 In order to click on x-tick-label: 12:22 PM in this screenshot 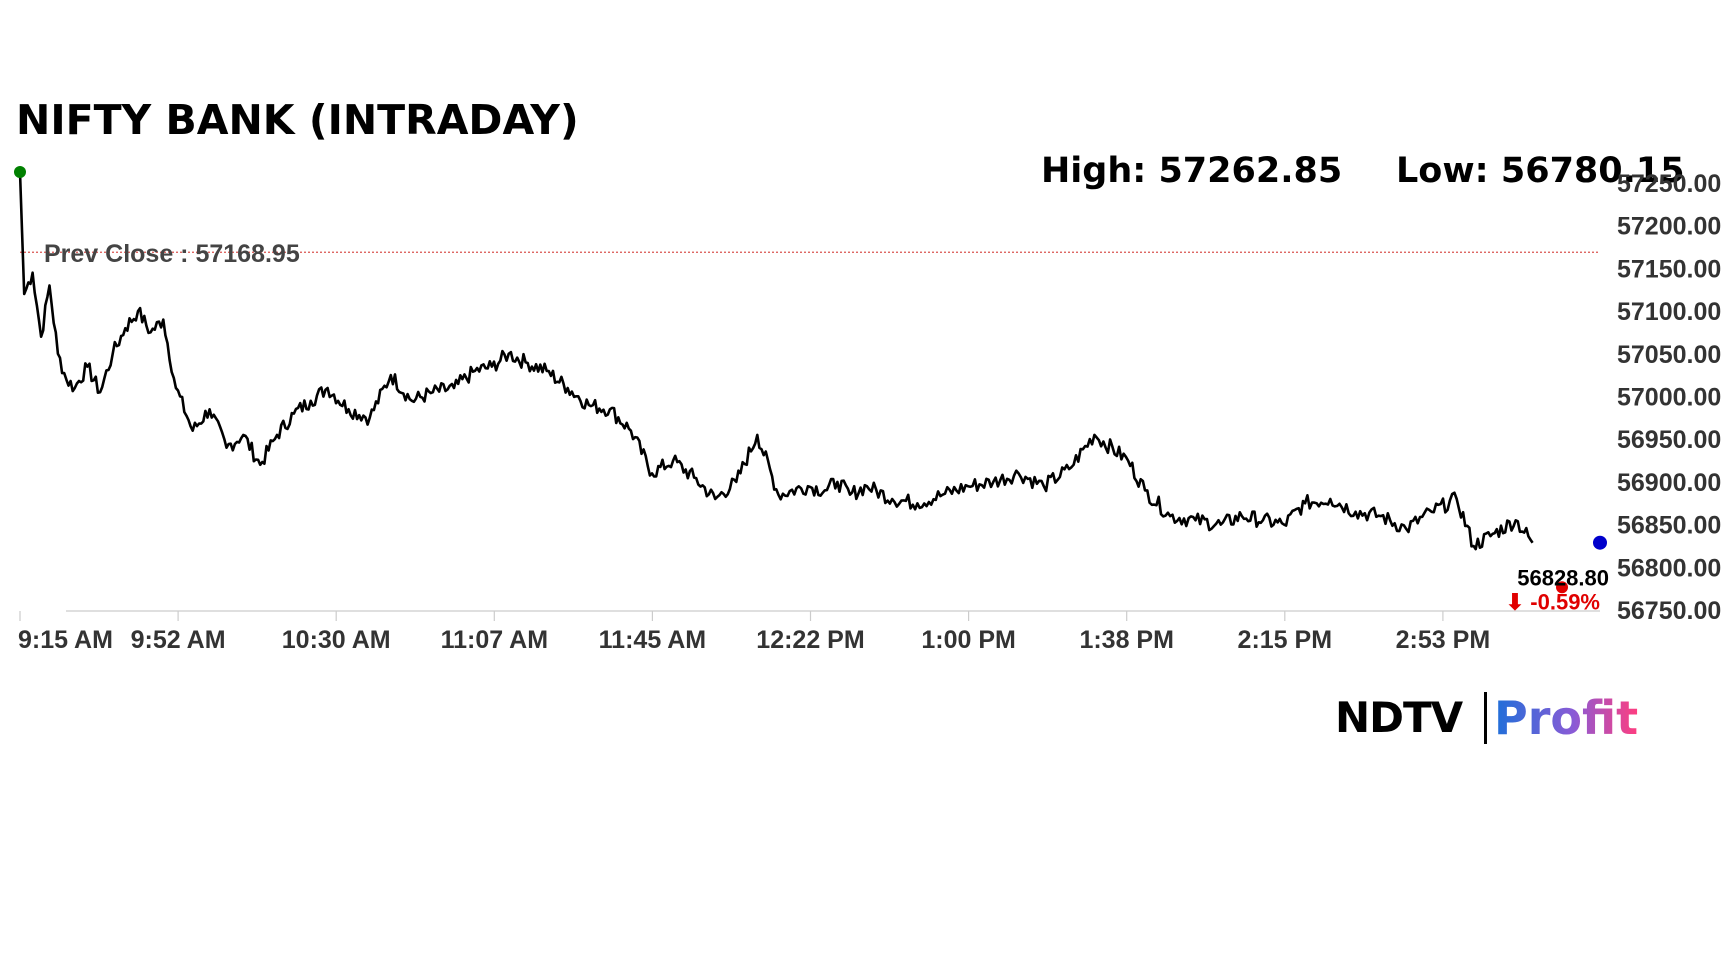, I will do `click(810, 640)`.